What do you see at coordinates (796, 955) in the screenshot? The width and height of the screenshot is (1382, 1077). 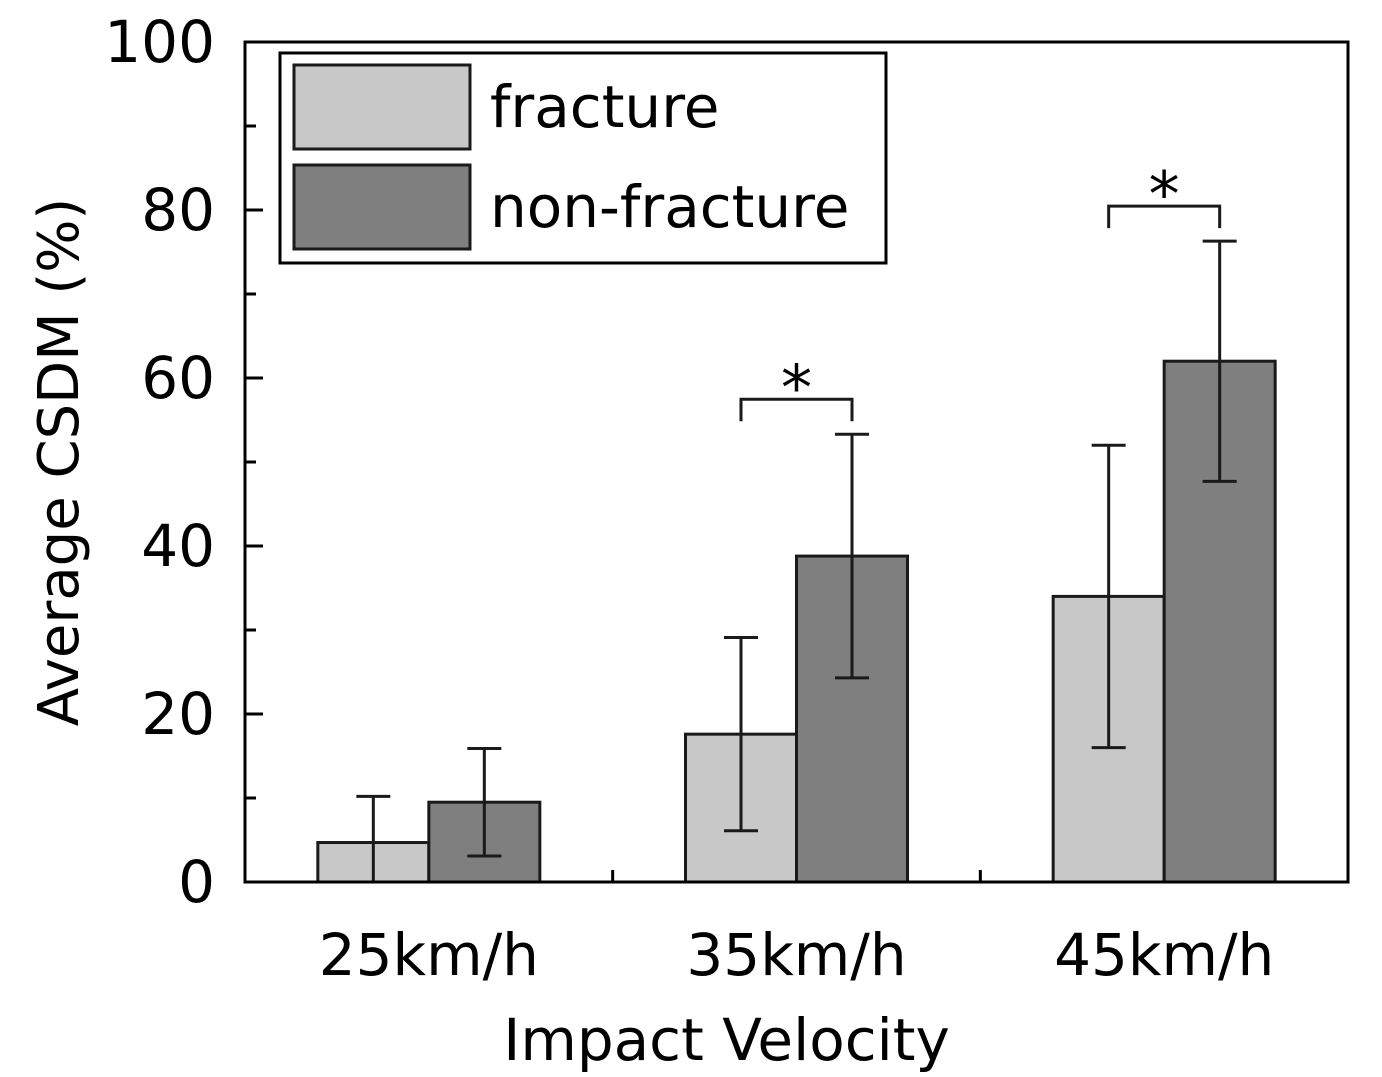 I see `x-tick-label: 35km/h` at bounding box center [796, 955].